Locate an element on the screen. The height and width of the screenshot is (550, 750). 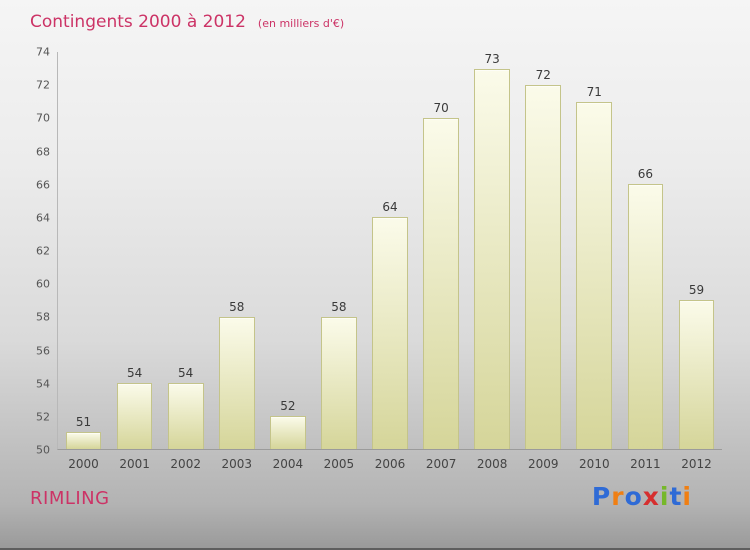
y-axis: 74 72 70 68 66 64 62 60 58 56 54 52 50 is located at coordinates (43, 251).